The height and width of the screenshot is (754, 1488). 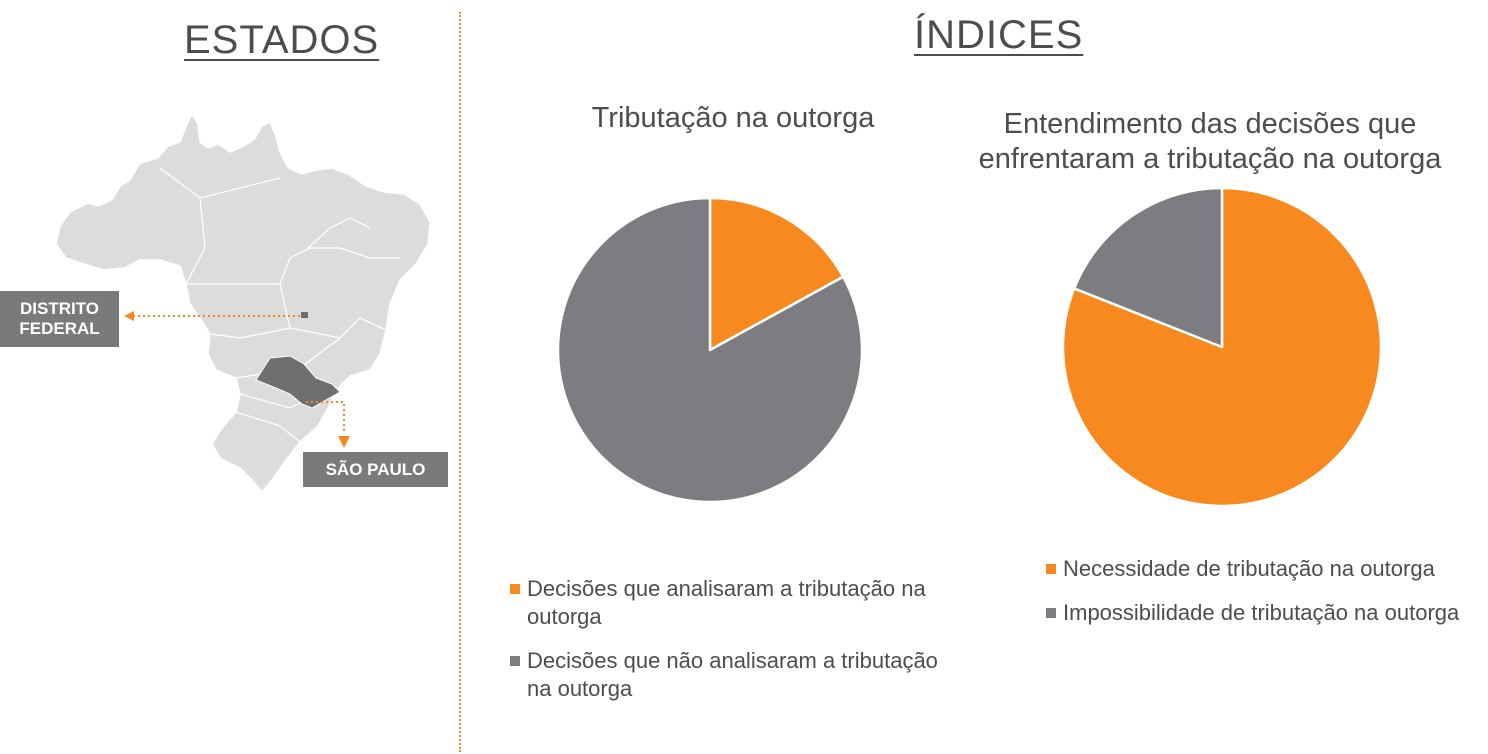 I want to click on indices-title: ÍNDICES, so click(x=999, y=35).